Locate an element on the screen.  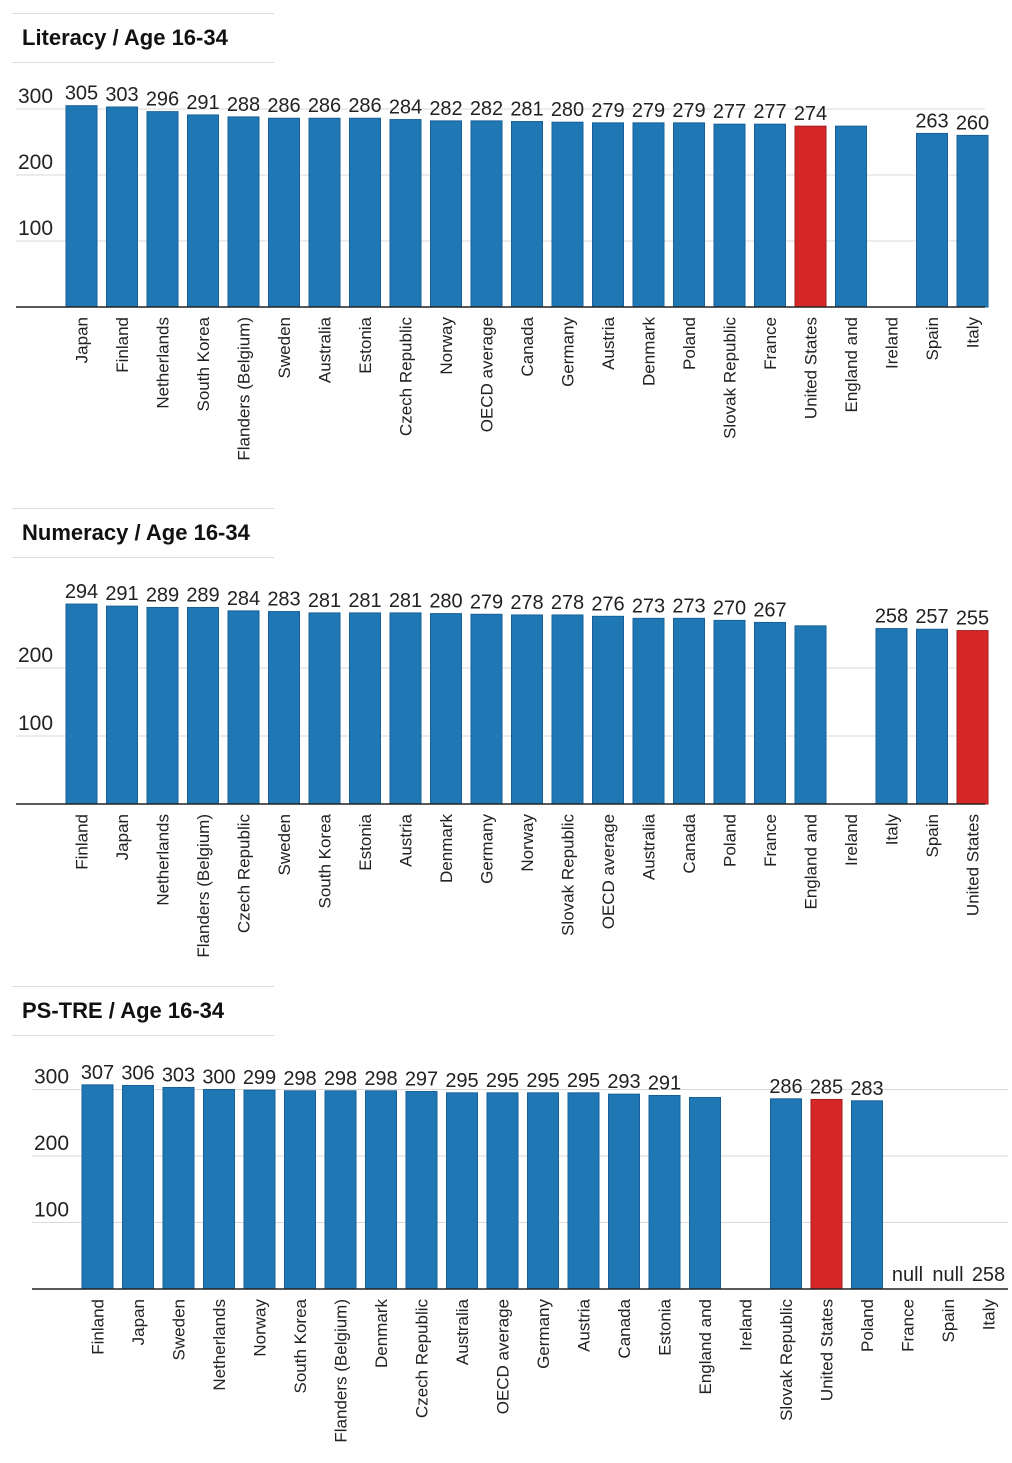
bar-canada is located at coordinates (624, 1191).